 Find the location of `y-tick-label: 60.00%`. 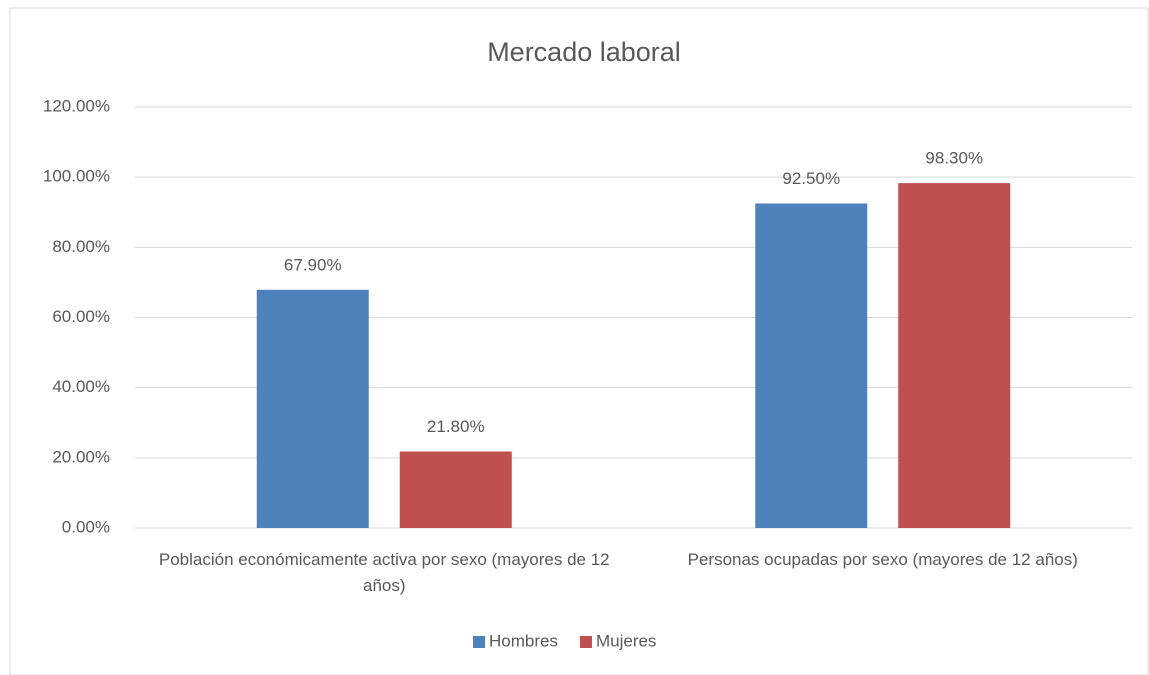

y-tick-label: 60.00% is located at coordinates (81, 316).